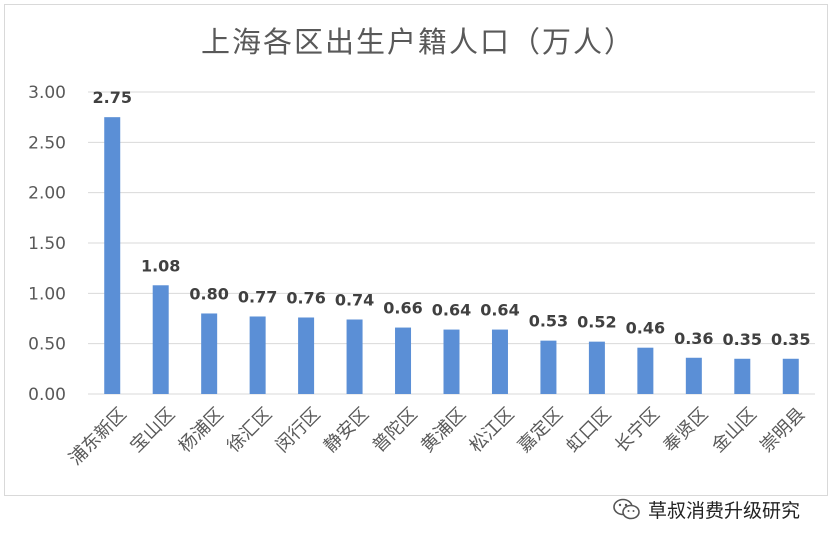 Image resolution: width=837 pixels, height=544 pixels. I want to click on y-tick-label: 0.50, so click(47, 345).